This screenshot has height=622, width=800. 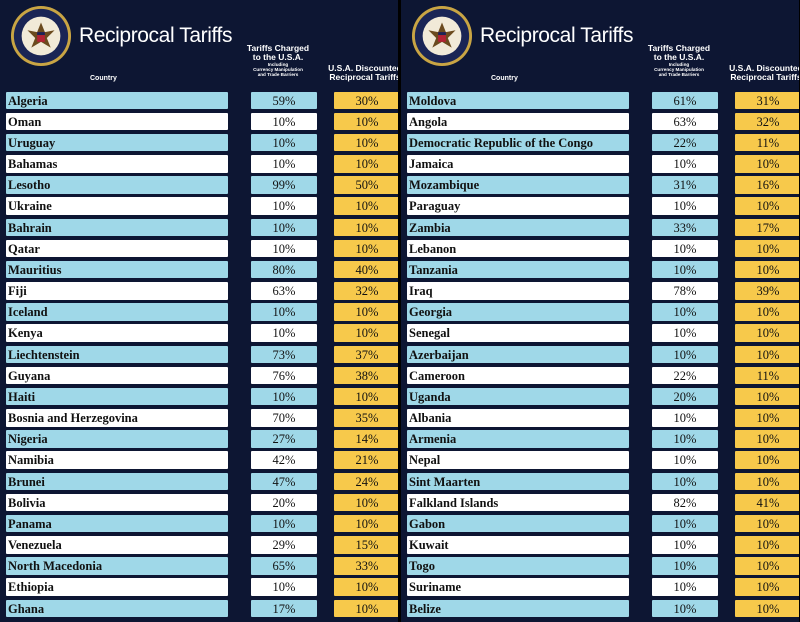 What do you see at coordinates (117, 587) in the screenshot?
I see `country-cell: Ethiopia` at bounding box center [117, 587].